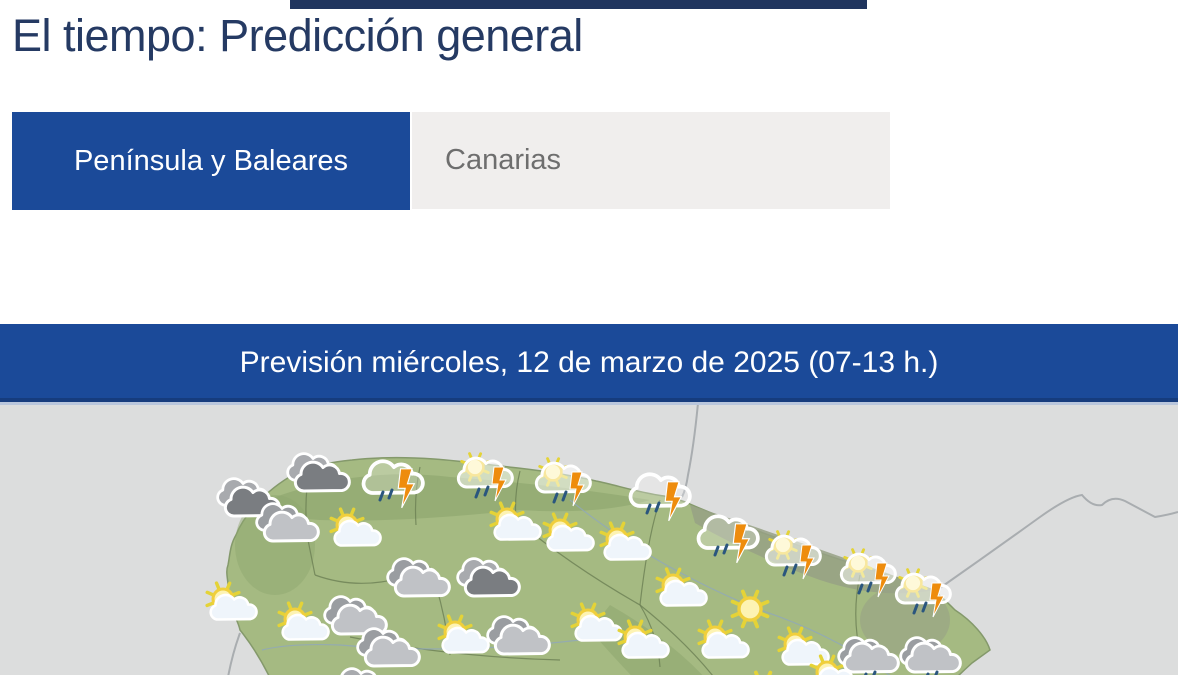 The width and height of the screenshot is (1200, 675). What do you see at coordinates (651, 160) in the screenshot?
I see `tab-canarias: Canarias` at bounding box center [651, 160].